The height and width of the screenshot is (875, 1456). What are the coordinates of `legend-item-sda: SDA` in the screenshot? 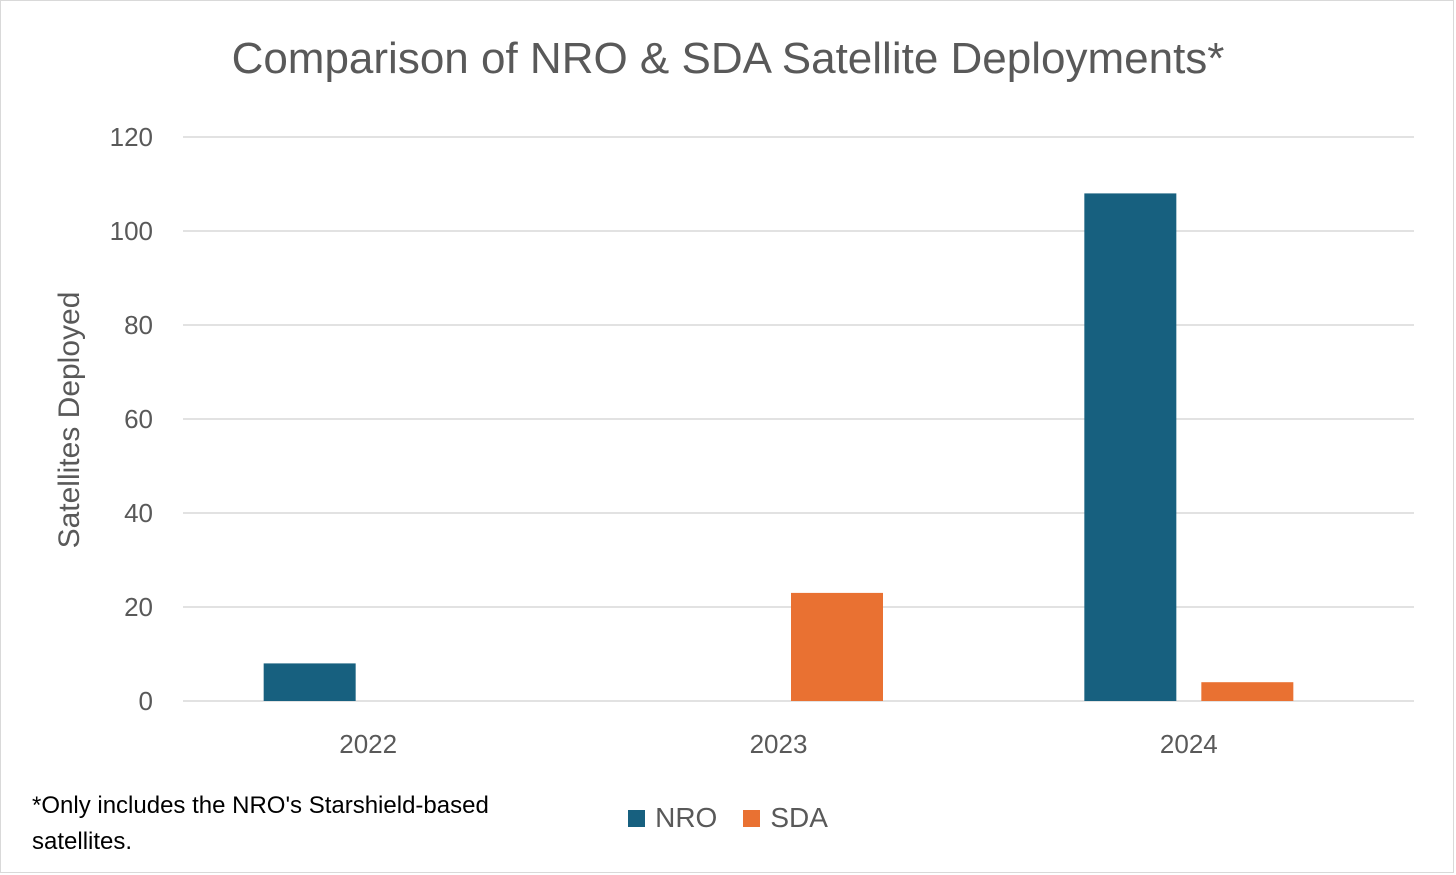 It's located at (785, 818).